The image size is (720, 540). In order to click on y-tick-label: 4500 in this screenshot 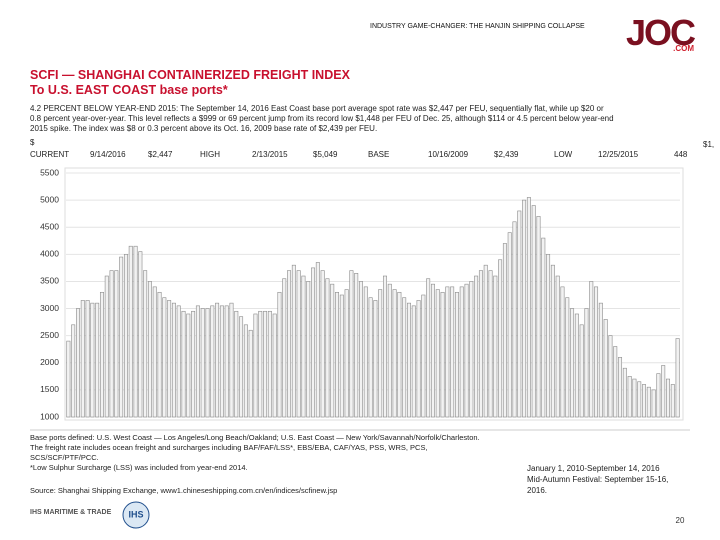, I will do `click(49, 226)`.